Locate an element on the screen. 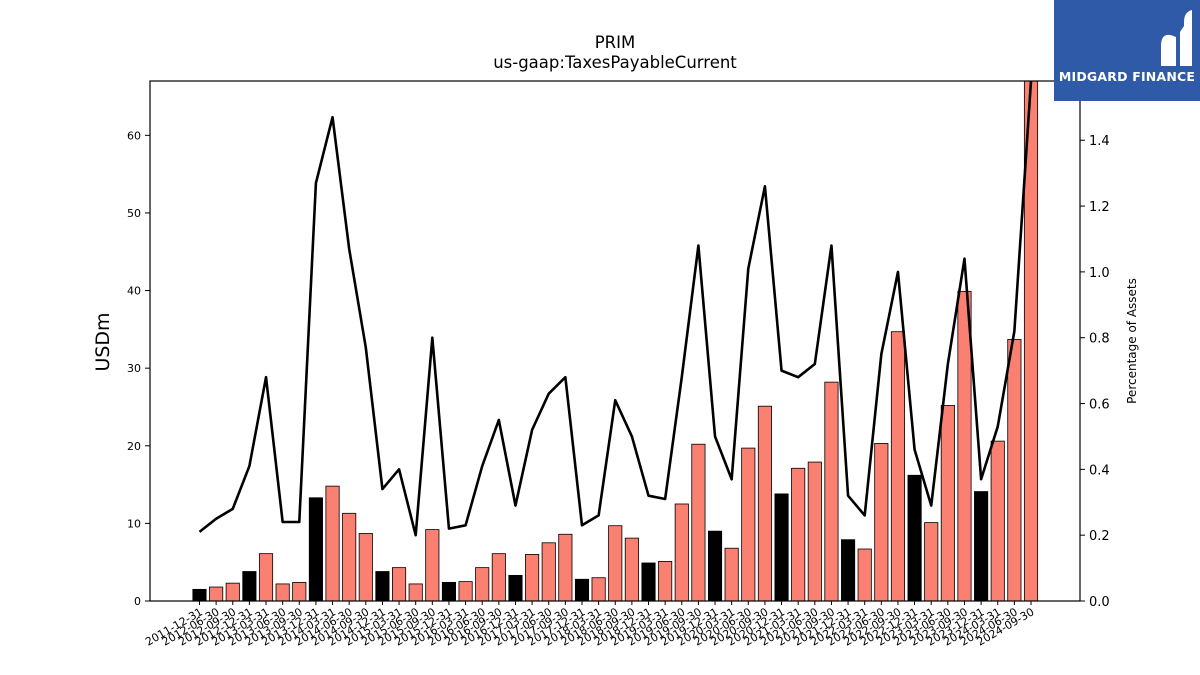  chart-subtitle: us-gaap:TaxesPayableCurrent is located at coordinates (615, 62).